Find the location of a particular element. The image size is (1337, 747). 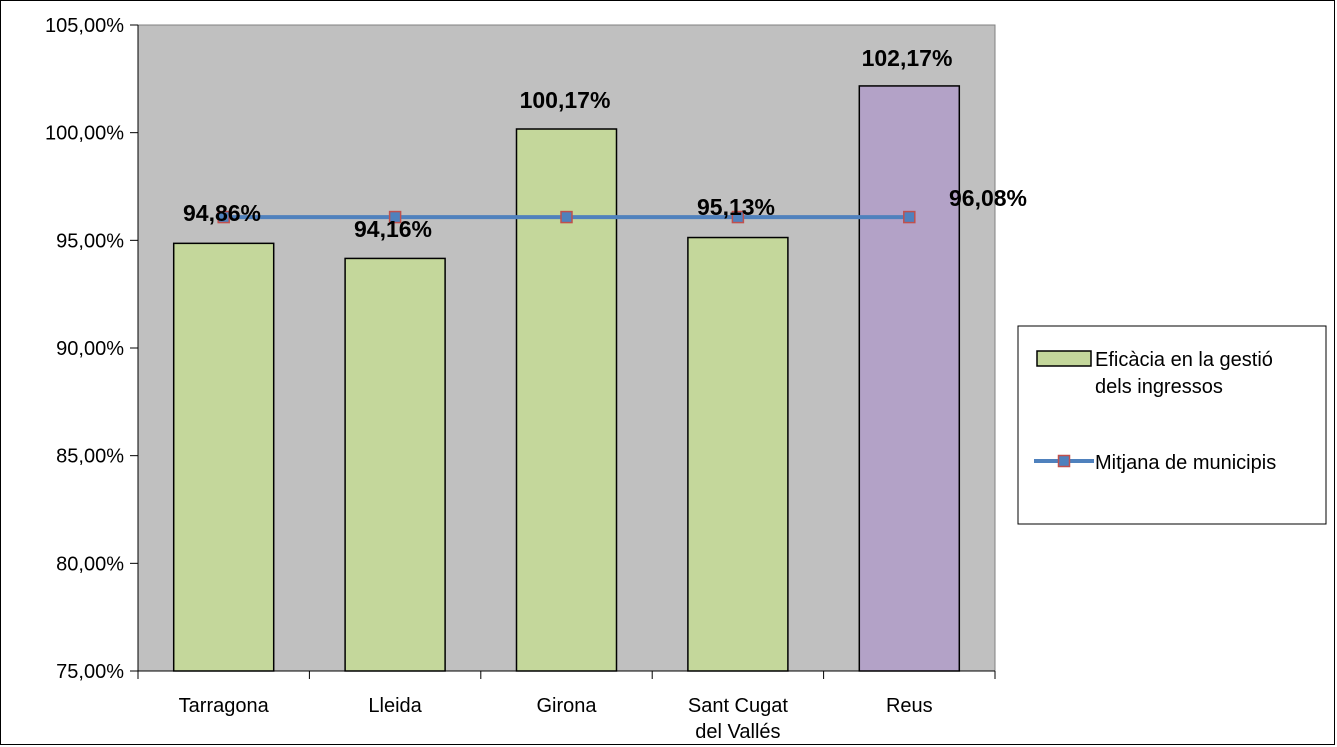

bar-value-label-3: 100,17% is located at coordinates (565, 100).